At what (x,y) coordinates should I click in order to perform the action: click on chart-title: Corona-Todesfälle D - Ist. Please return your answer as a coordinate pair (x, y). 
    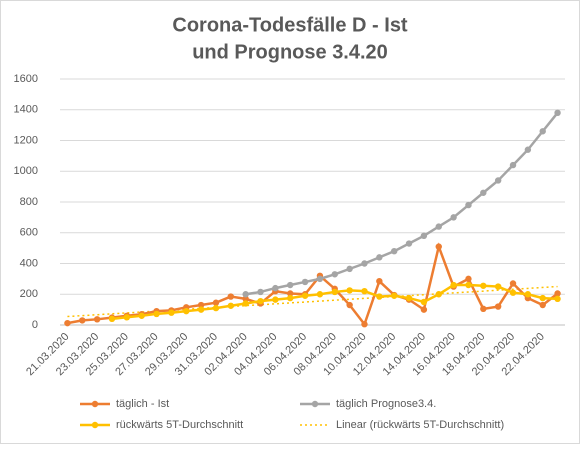
    Looking at the image, I should click on (290, 25).